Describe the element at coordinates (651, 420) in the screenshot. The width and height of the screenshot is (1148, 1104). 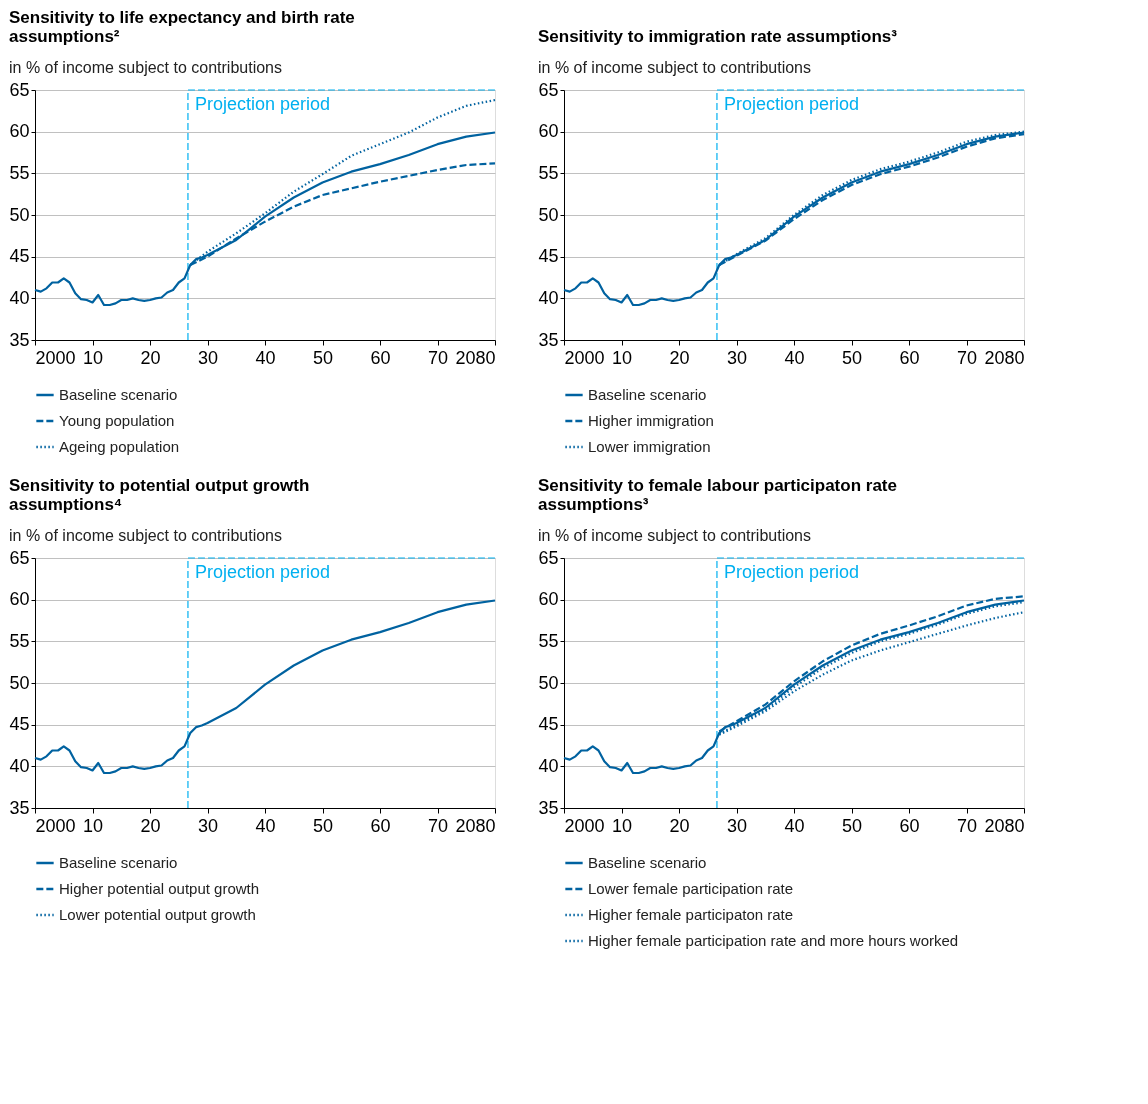
I see `legend-label: Higher immigration` at that location.